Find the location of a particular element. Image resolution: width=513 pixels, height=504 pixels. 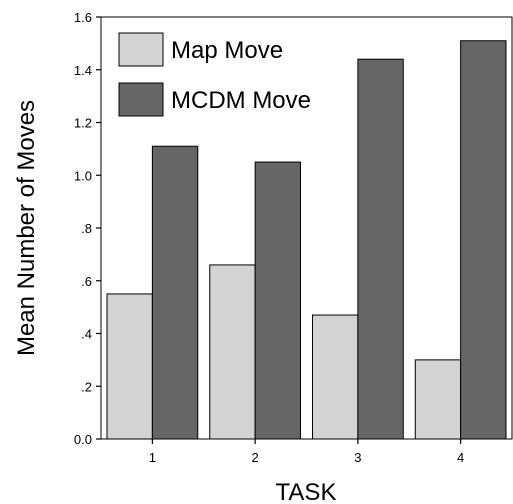

x-tick-label: 3 is located at coordinates (357, 457).